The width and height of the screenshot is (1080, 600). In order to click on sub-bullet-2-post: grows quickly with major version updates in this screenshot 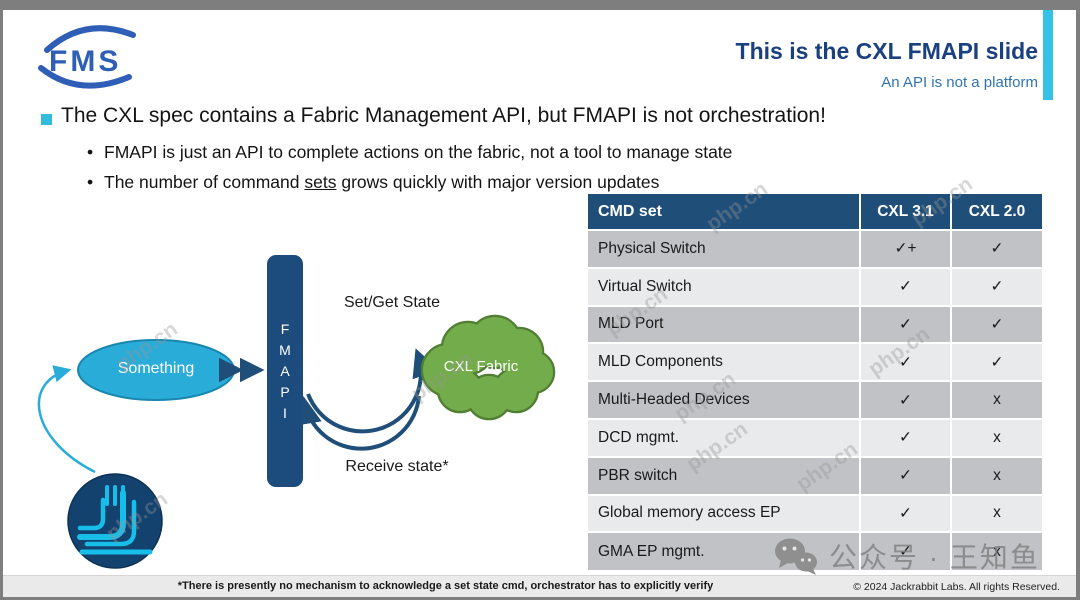, I will do `click(498, 182)`.